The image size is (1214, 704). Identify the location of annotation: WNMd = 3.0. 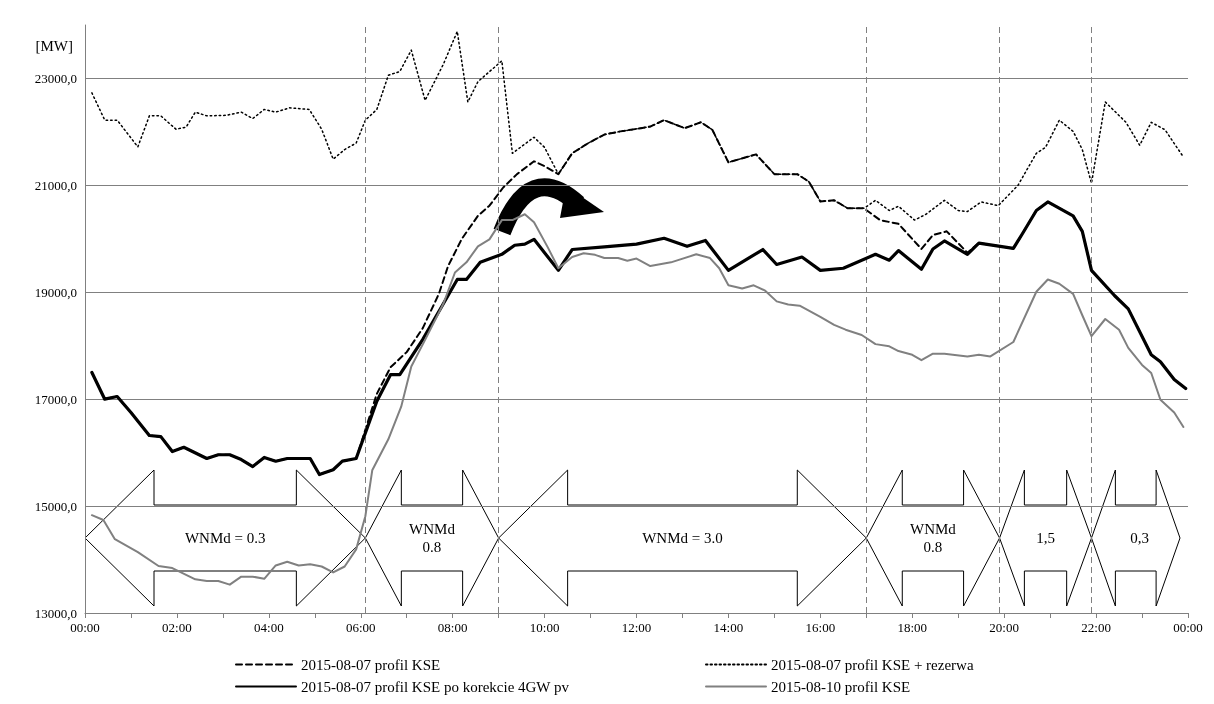
(682, 538).